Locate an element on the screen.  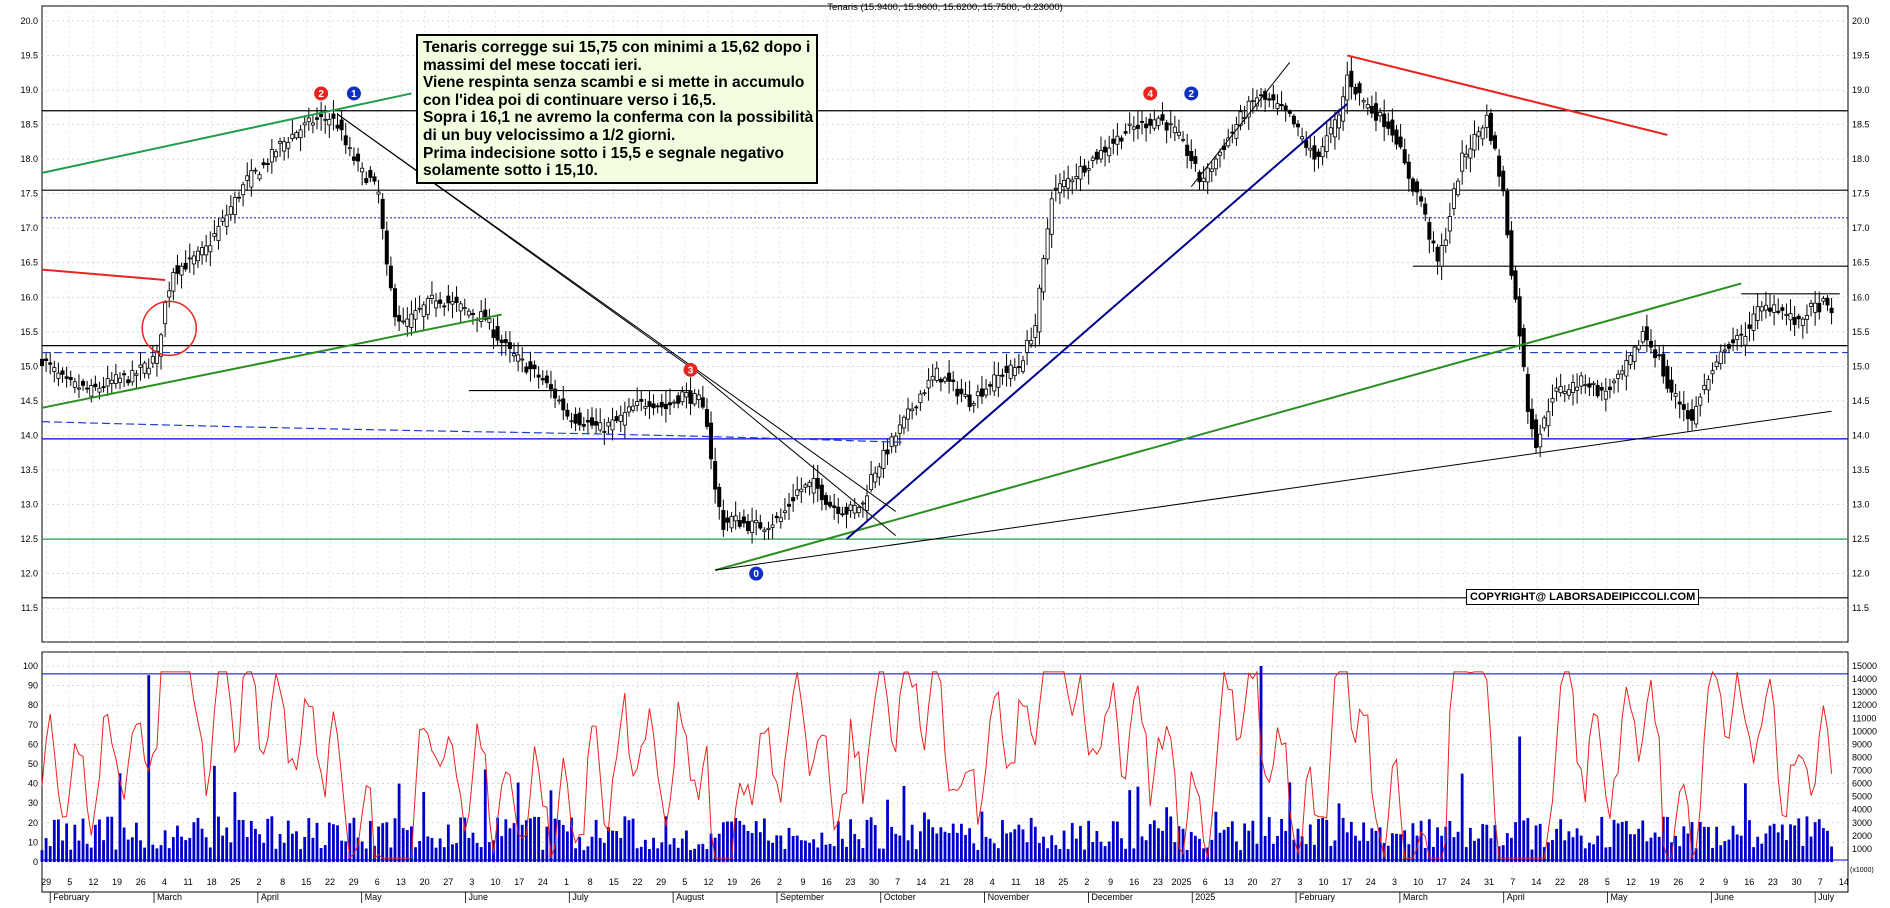
indicator-y-label: 80 is located at coordinates (33, 705).